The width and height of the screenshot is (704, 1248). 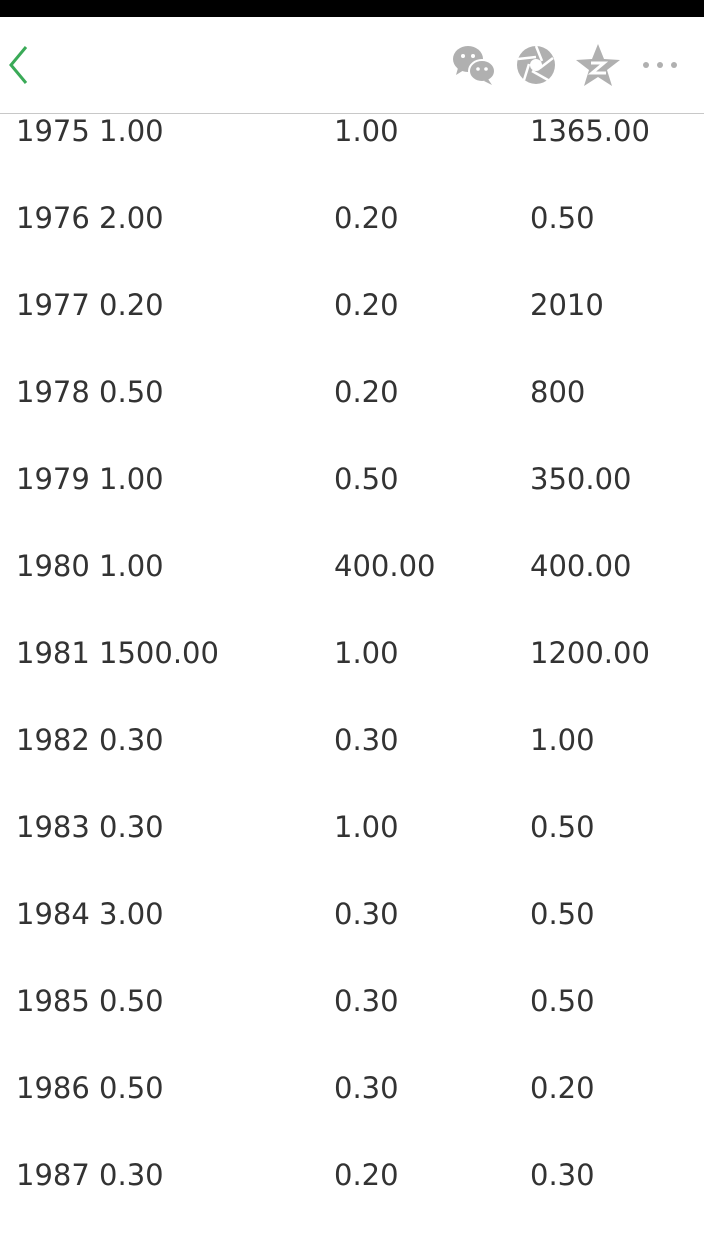 What do you see at coordinates (562, 740) in the screenshot?
I see `value-3: 1.00` at bounding box center [562, 740].